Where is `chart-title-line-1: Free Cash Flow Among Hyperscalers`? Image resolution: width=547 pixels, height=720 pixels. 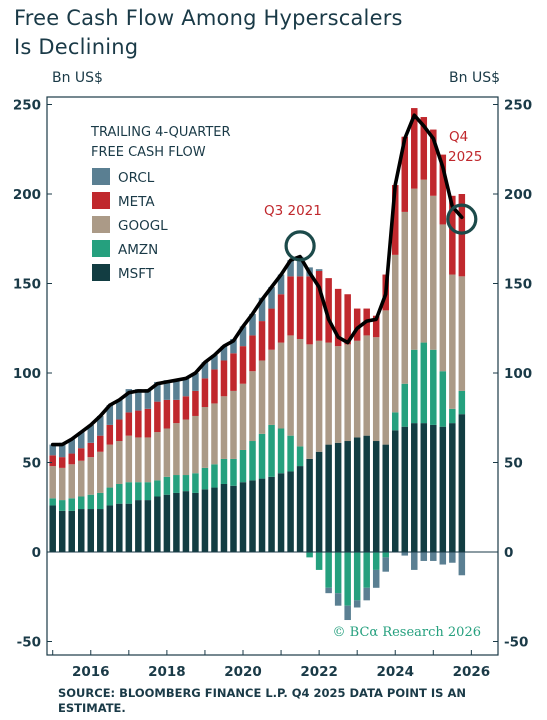
chart-title-line-1: Free Cash Flow Among Hyperscalers is located at coordinates (208, 18).